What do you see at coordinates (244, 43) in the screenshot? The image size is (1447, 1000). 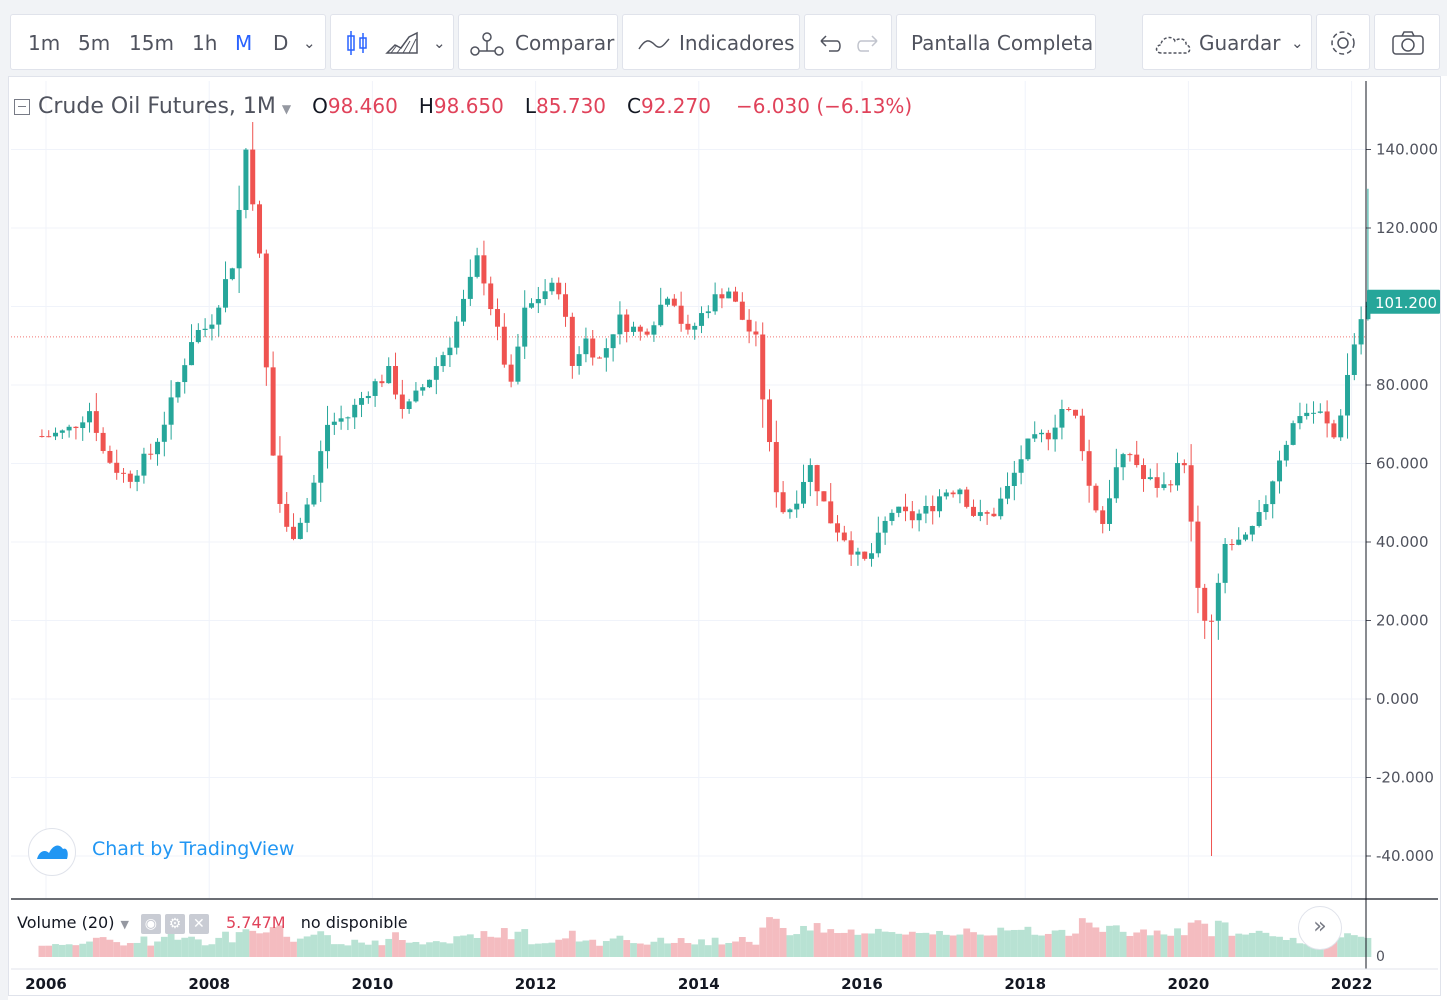 I see `interval-month: M` at bounding box center [244, 43].